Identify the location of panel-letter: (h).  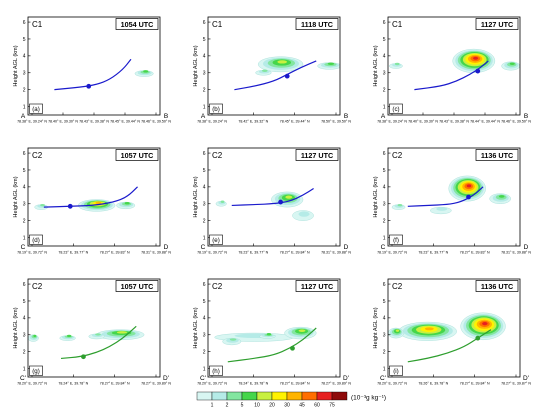
(216, 371).